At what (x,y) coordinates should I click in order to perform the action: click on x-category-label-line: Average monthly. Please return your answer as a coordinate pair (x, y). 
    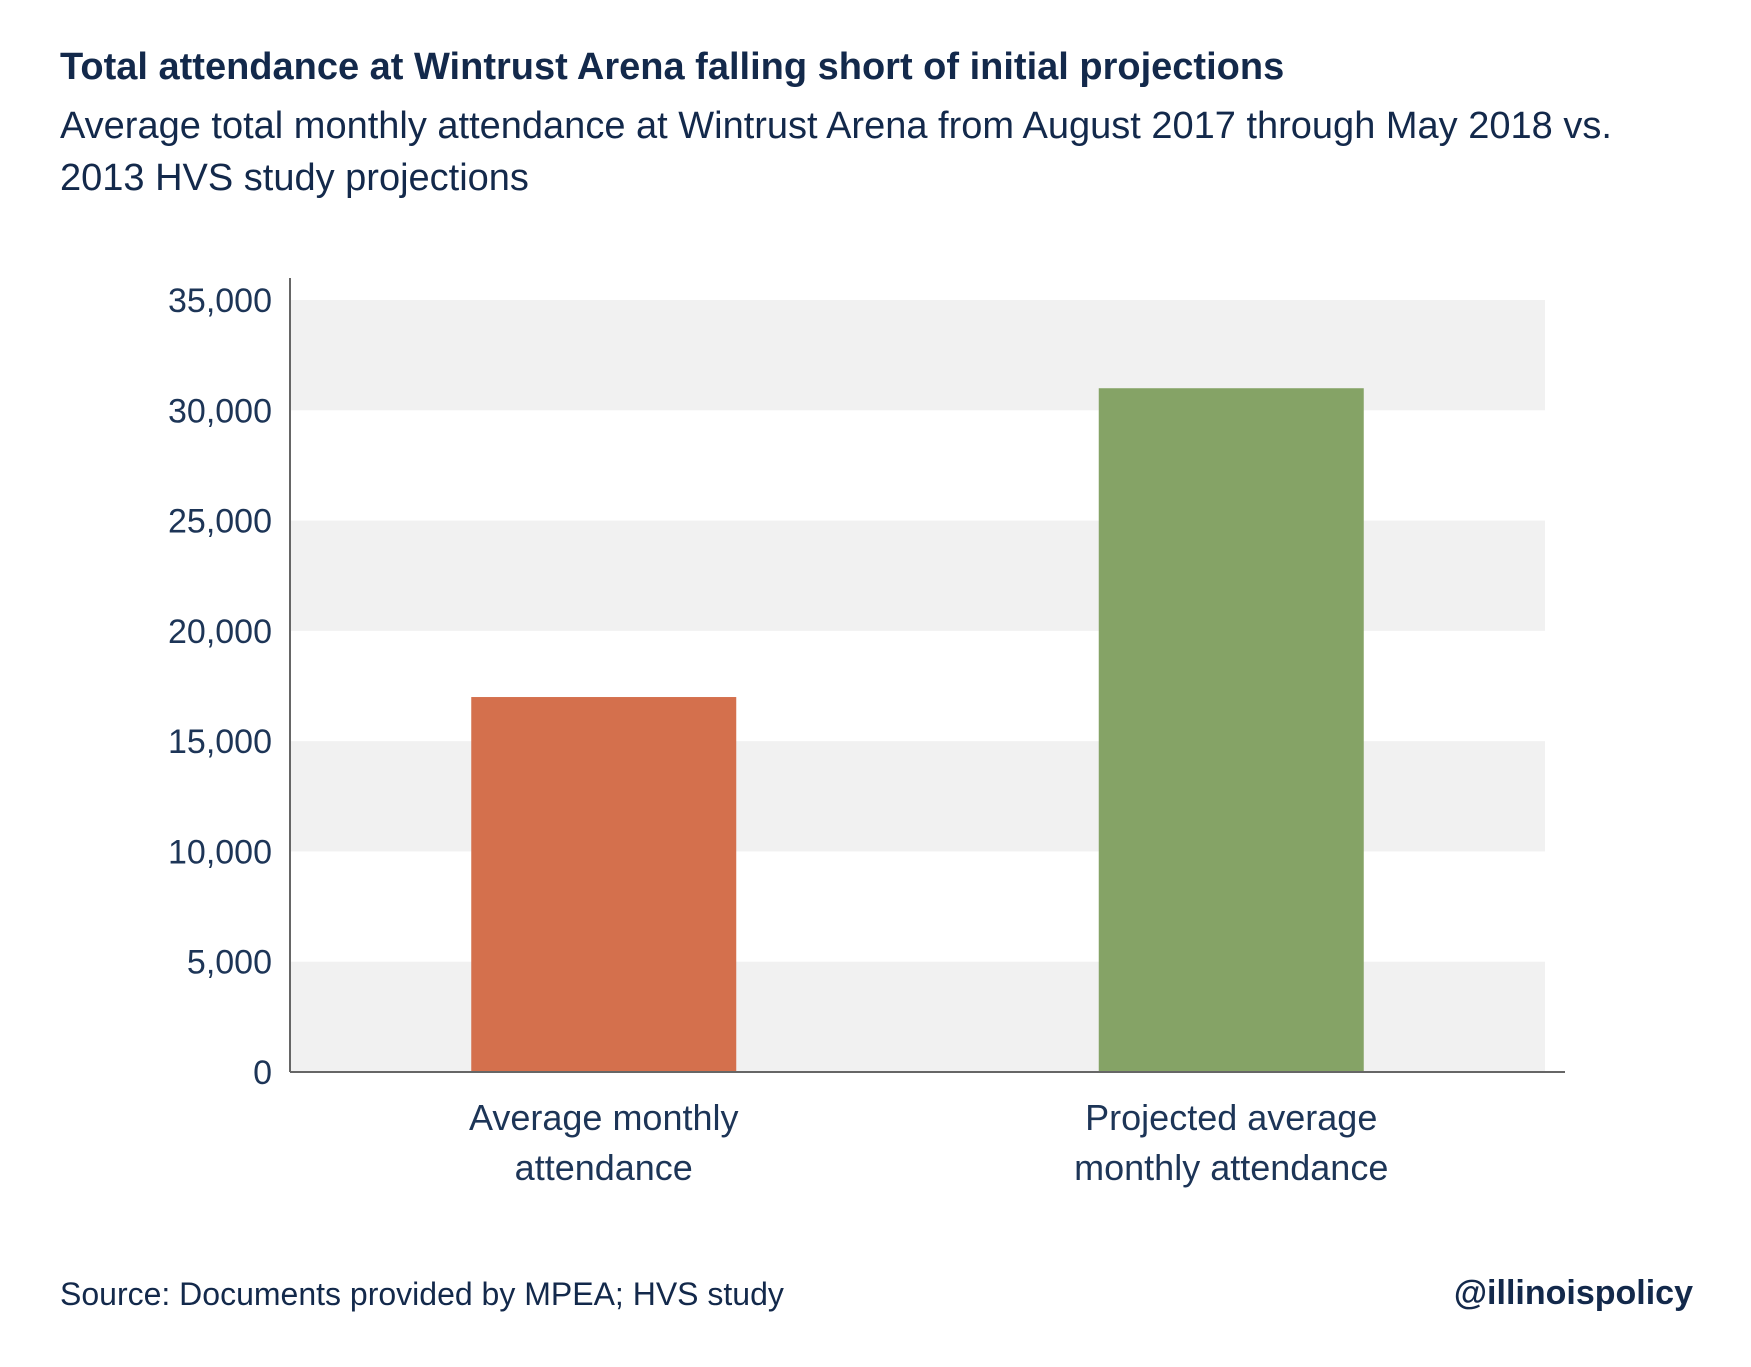
    Looking at the image, I should click on (604, 1117).